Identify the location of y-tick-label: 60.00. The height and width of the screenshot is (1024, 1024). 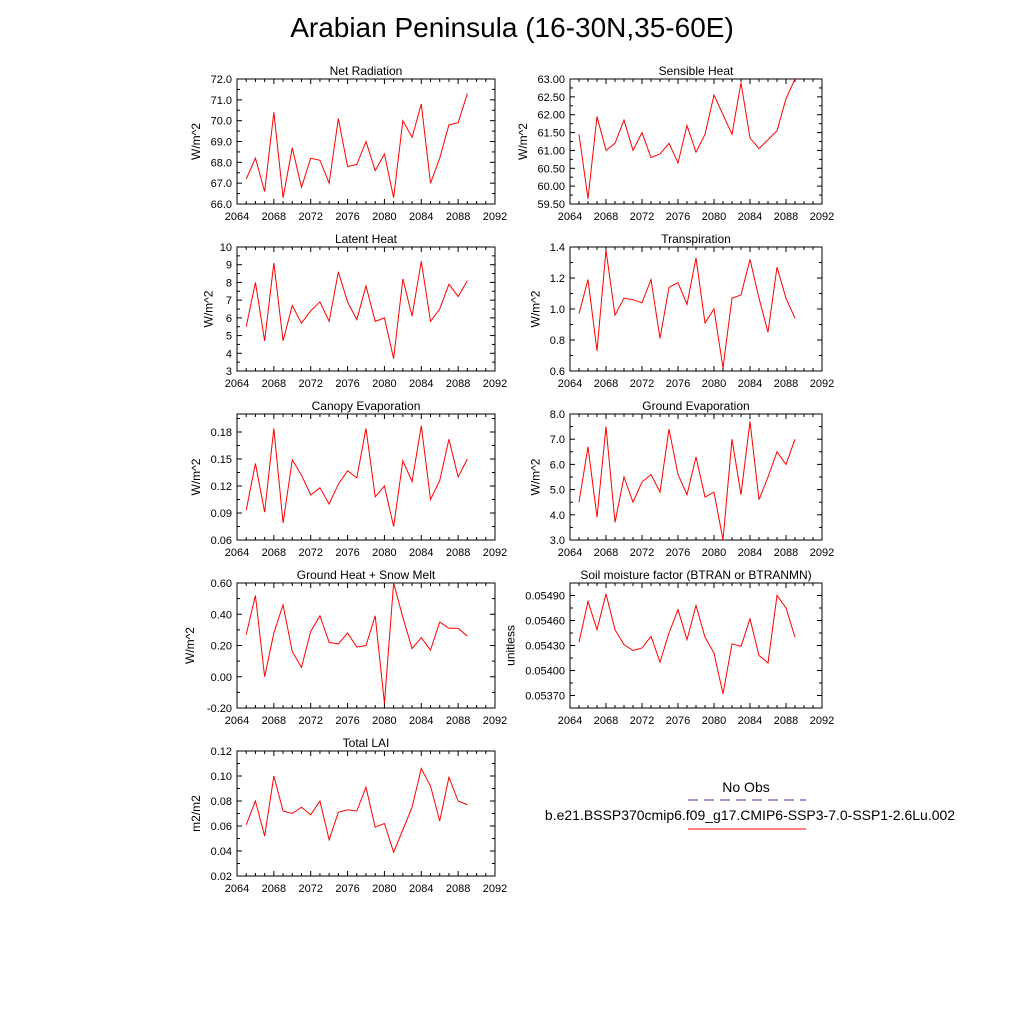
(551, 187).